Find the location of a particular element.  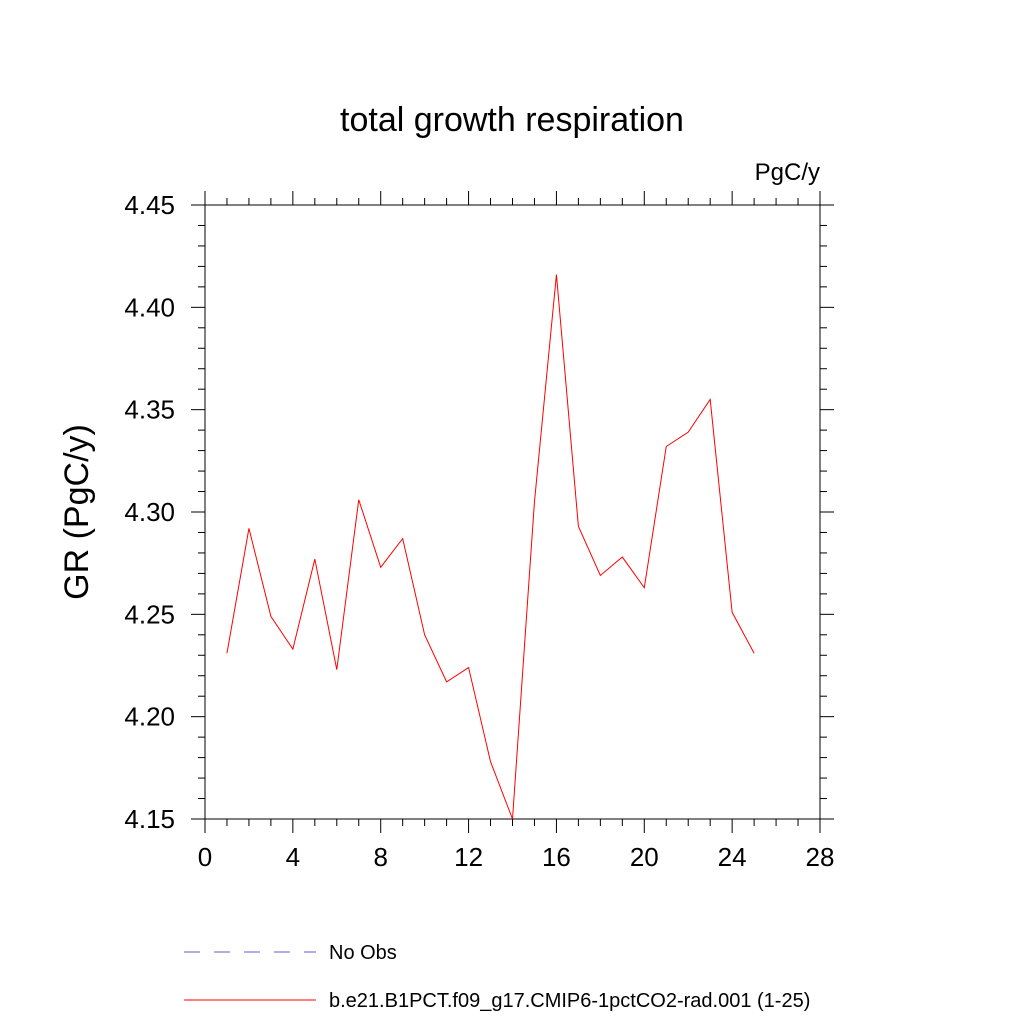

y-axis-label: GR (PgC/y) is located at coordinates (77, 512).